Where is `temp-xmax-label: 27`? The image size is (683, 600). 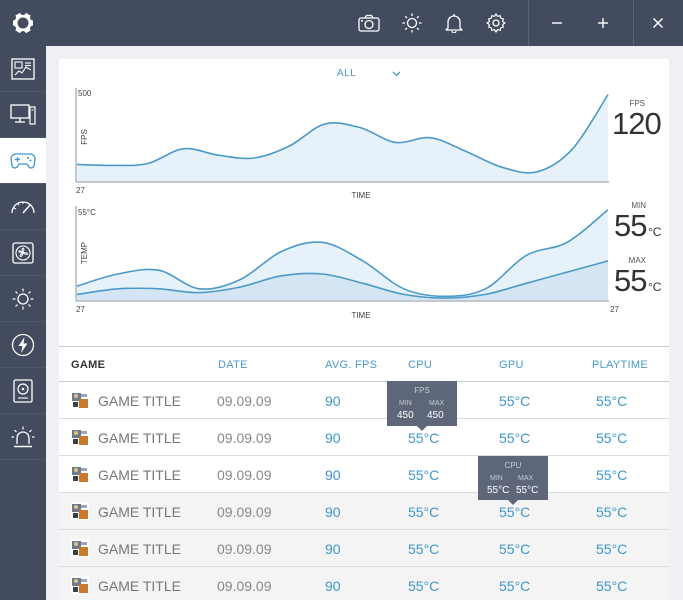 temp-xmax-label: 27 is located at coordinates (614, 309).